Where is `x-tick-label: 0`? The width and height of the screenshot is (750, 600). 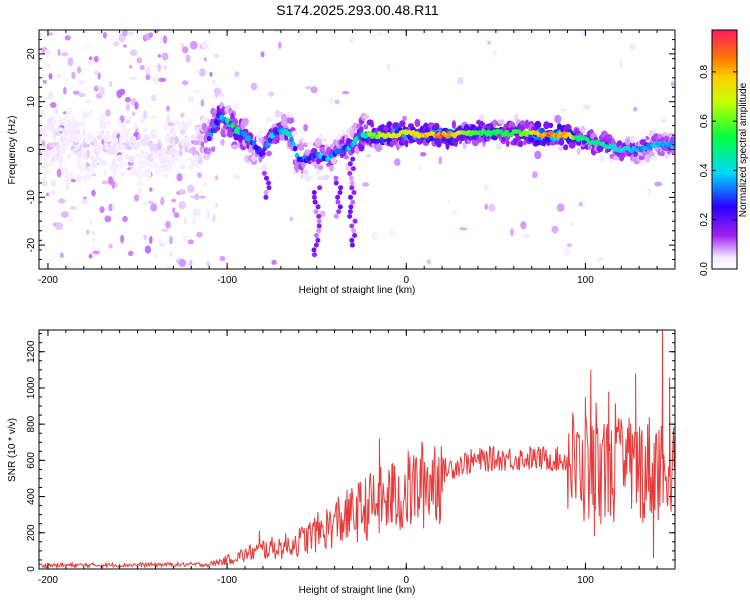 x-tick-label: 0 is located at coordinates (406, 280).